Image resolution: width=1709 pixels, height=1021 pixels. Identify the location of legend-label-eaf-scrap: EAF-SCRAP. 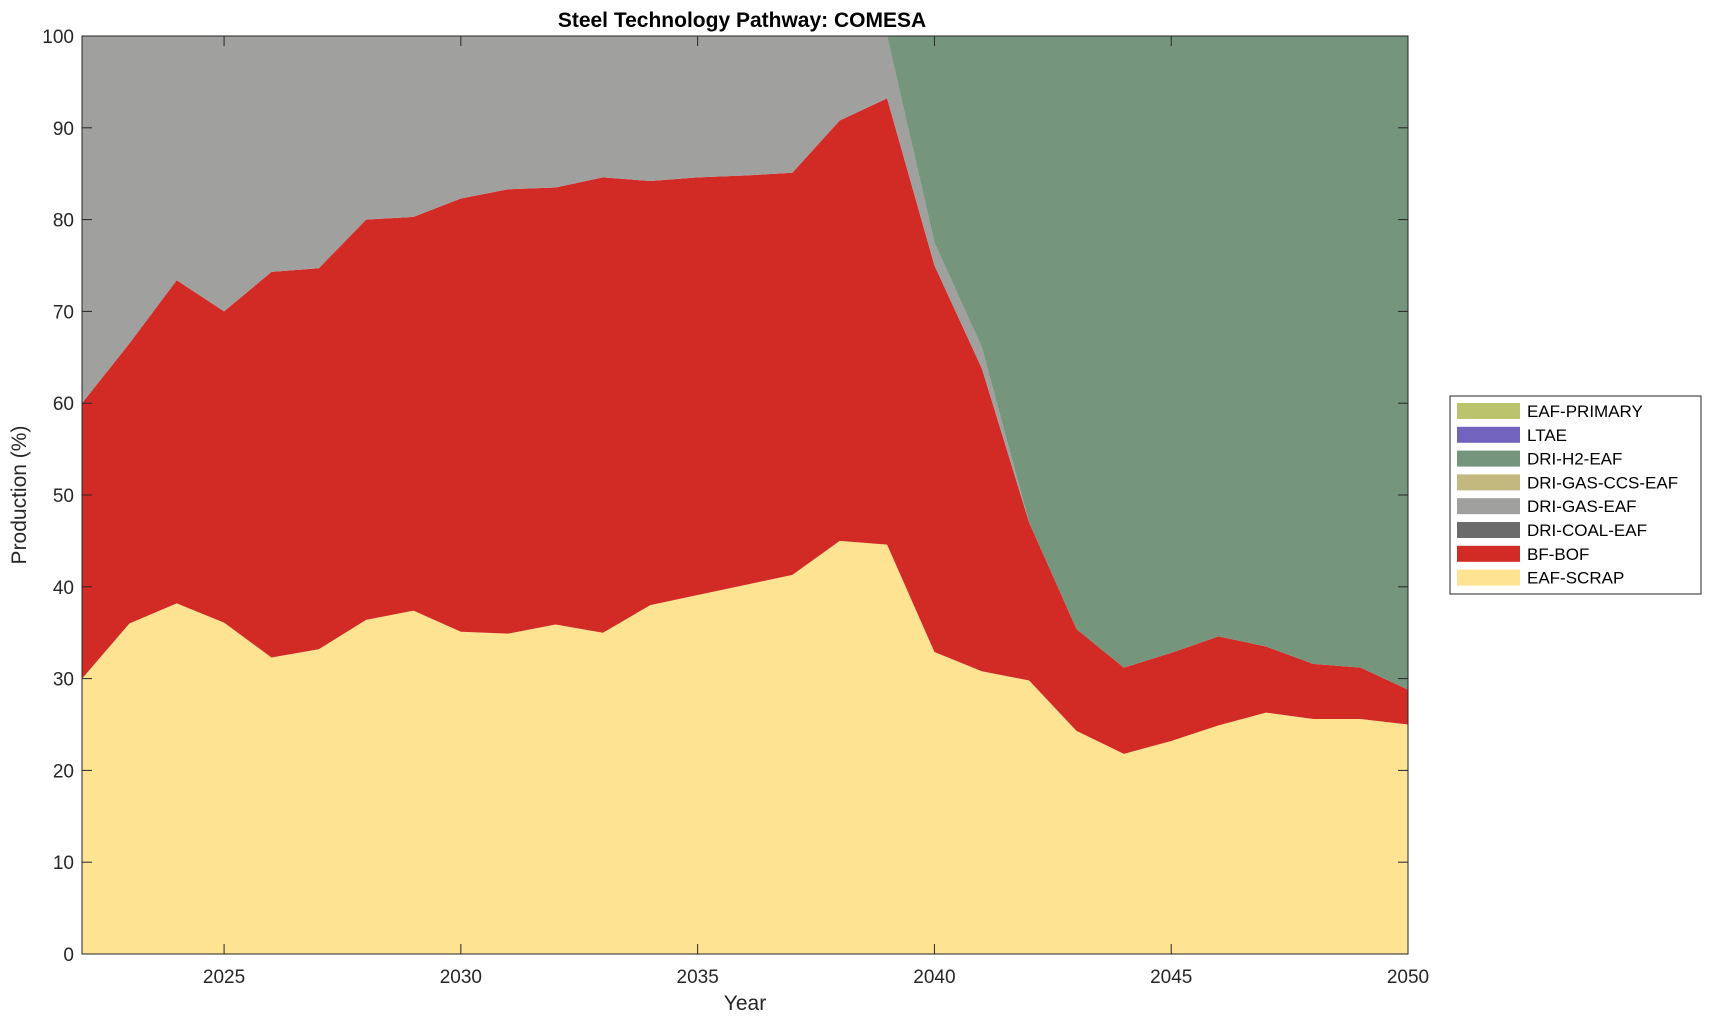
(1575, 578).